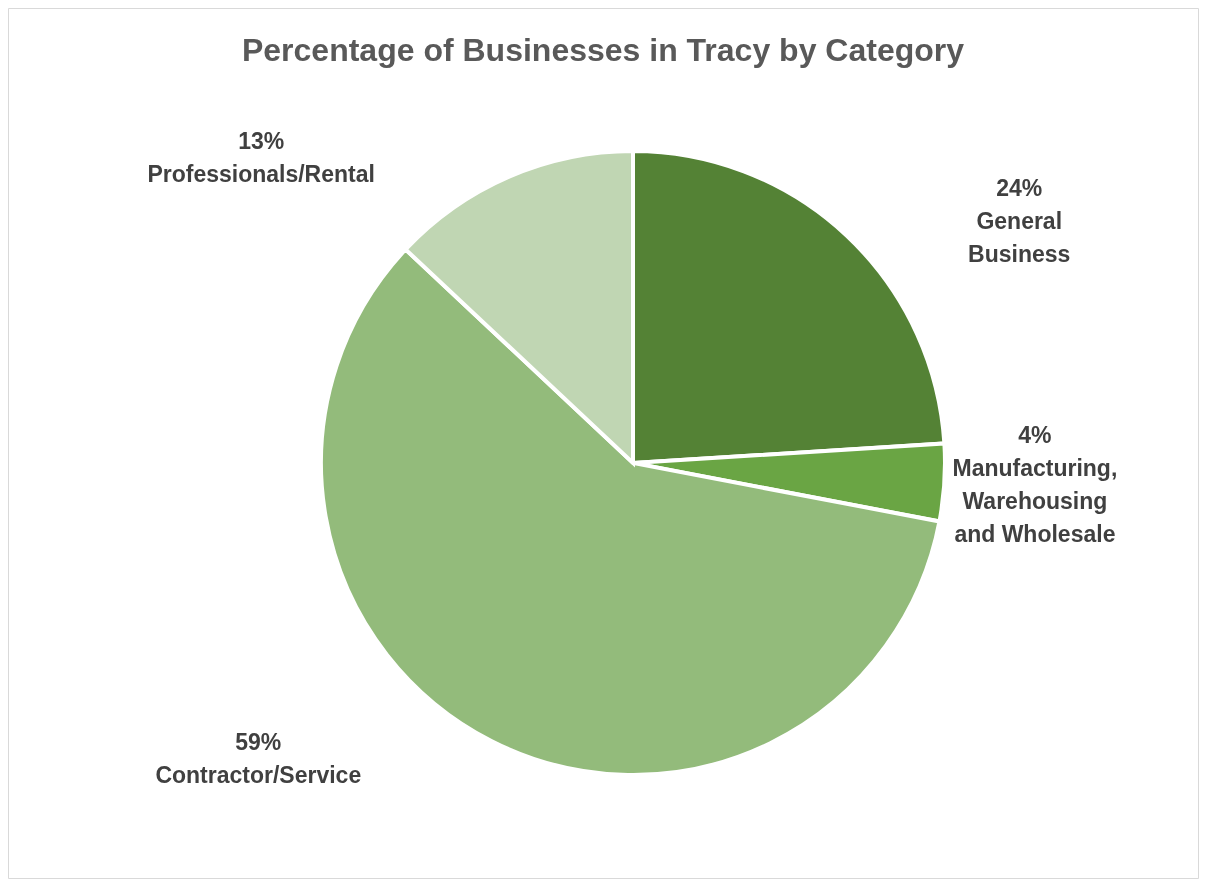 This screenshot has width=1207, height=890. I want to click on slice-label: Manufacturing, Warehousing and Wholesale, so click(1035, 500).